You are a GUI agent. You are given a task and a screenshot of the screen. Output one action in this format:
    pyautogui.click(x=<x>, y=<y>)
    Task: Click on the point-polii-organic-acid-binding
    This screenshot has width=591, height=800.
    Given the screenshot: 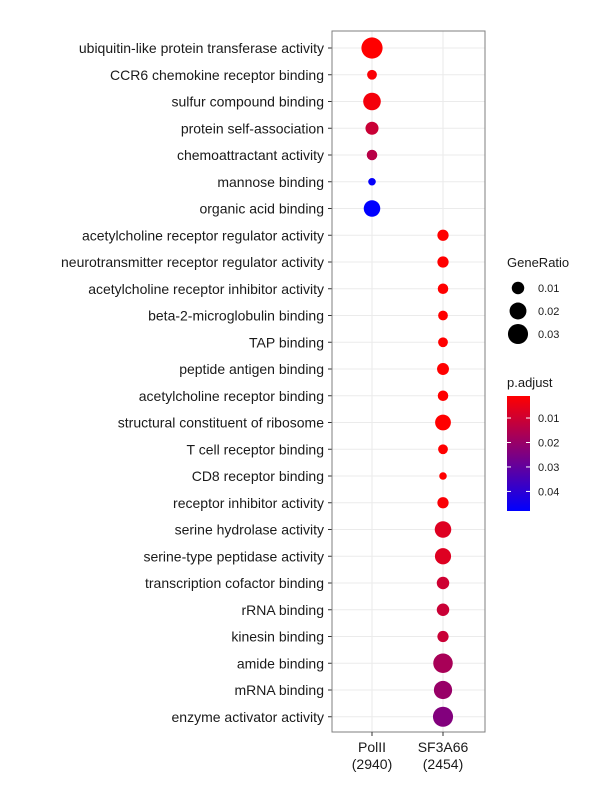 What is the action you would take?
    pyautogui.click(x=372, y=208)
    